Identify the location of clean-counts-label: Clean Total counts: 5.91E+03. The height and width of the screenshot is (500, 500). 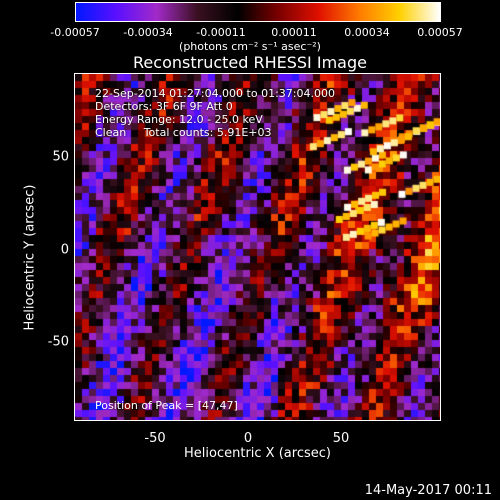
(183, 132).